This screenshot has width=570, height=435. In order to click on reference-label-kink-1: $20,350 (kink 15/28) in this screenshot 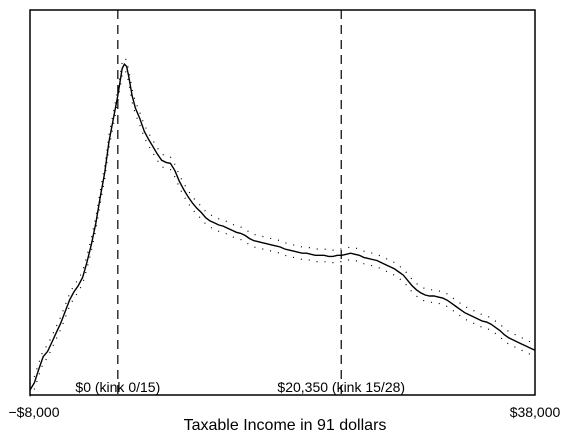, I will do `click(341, 387)`.